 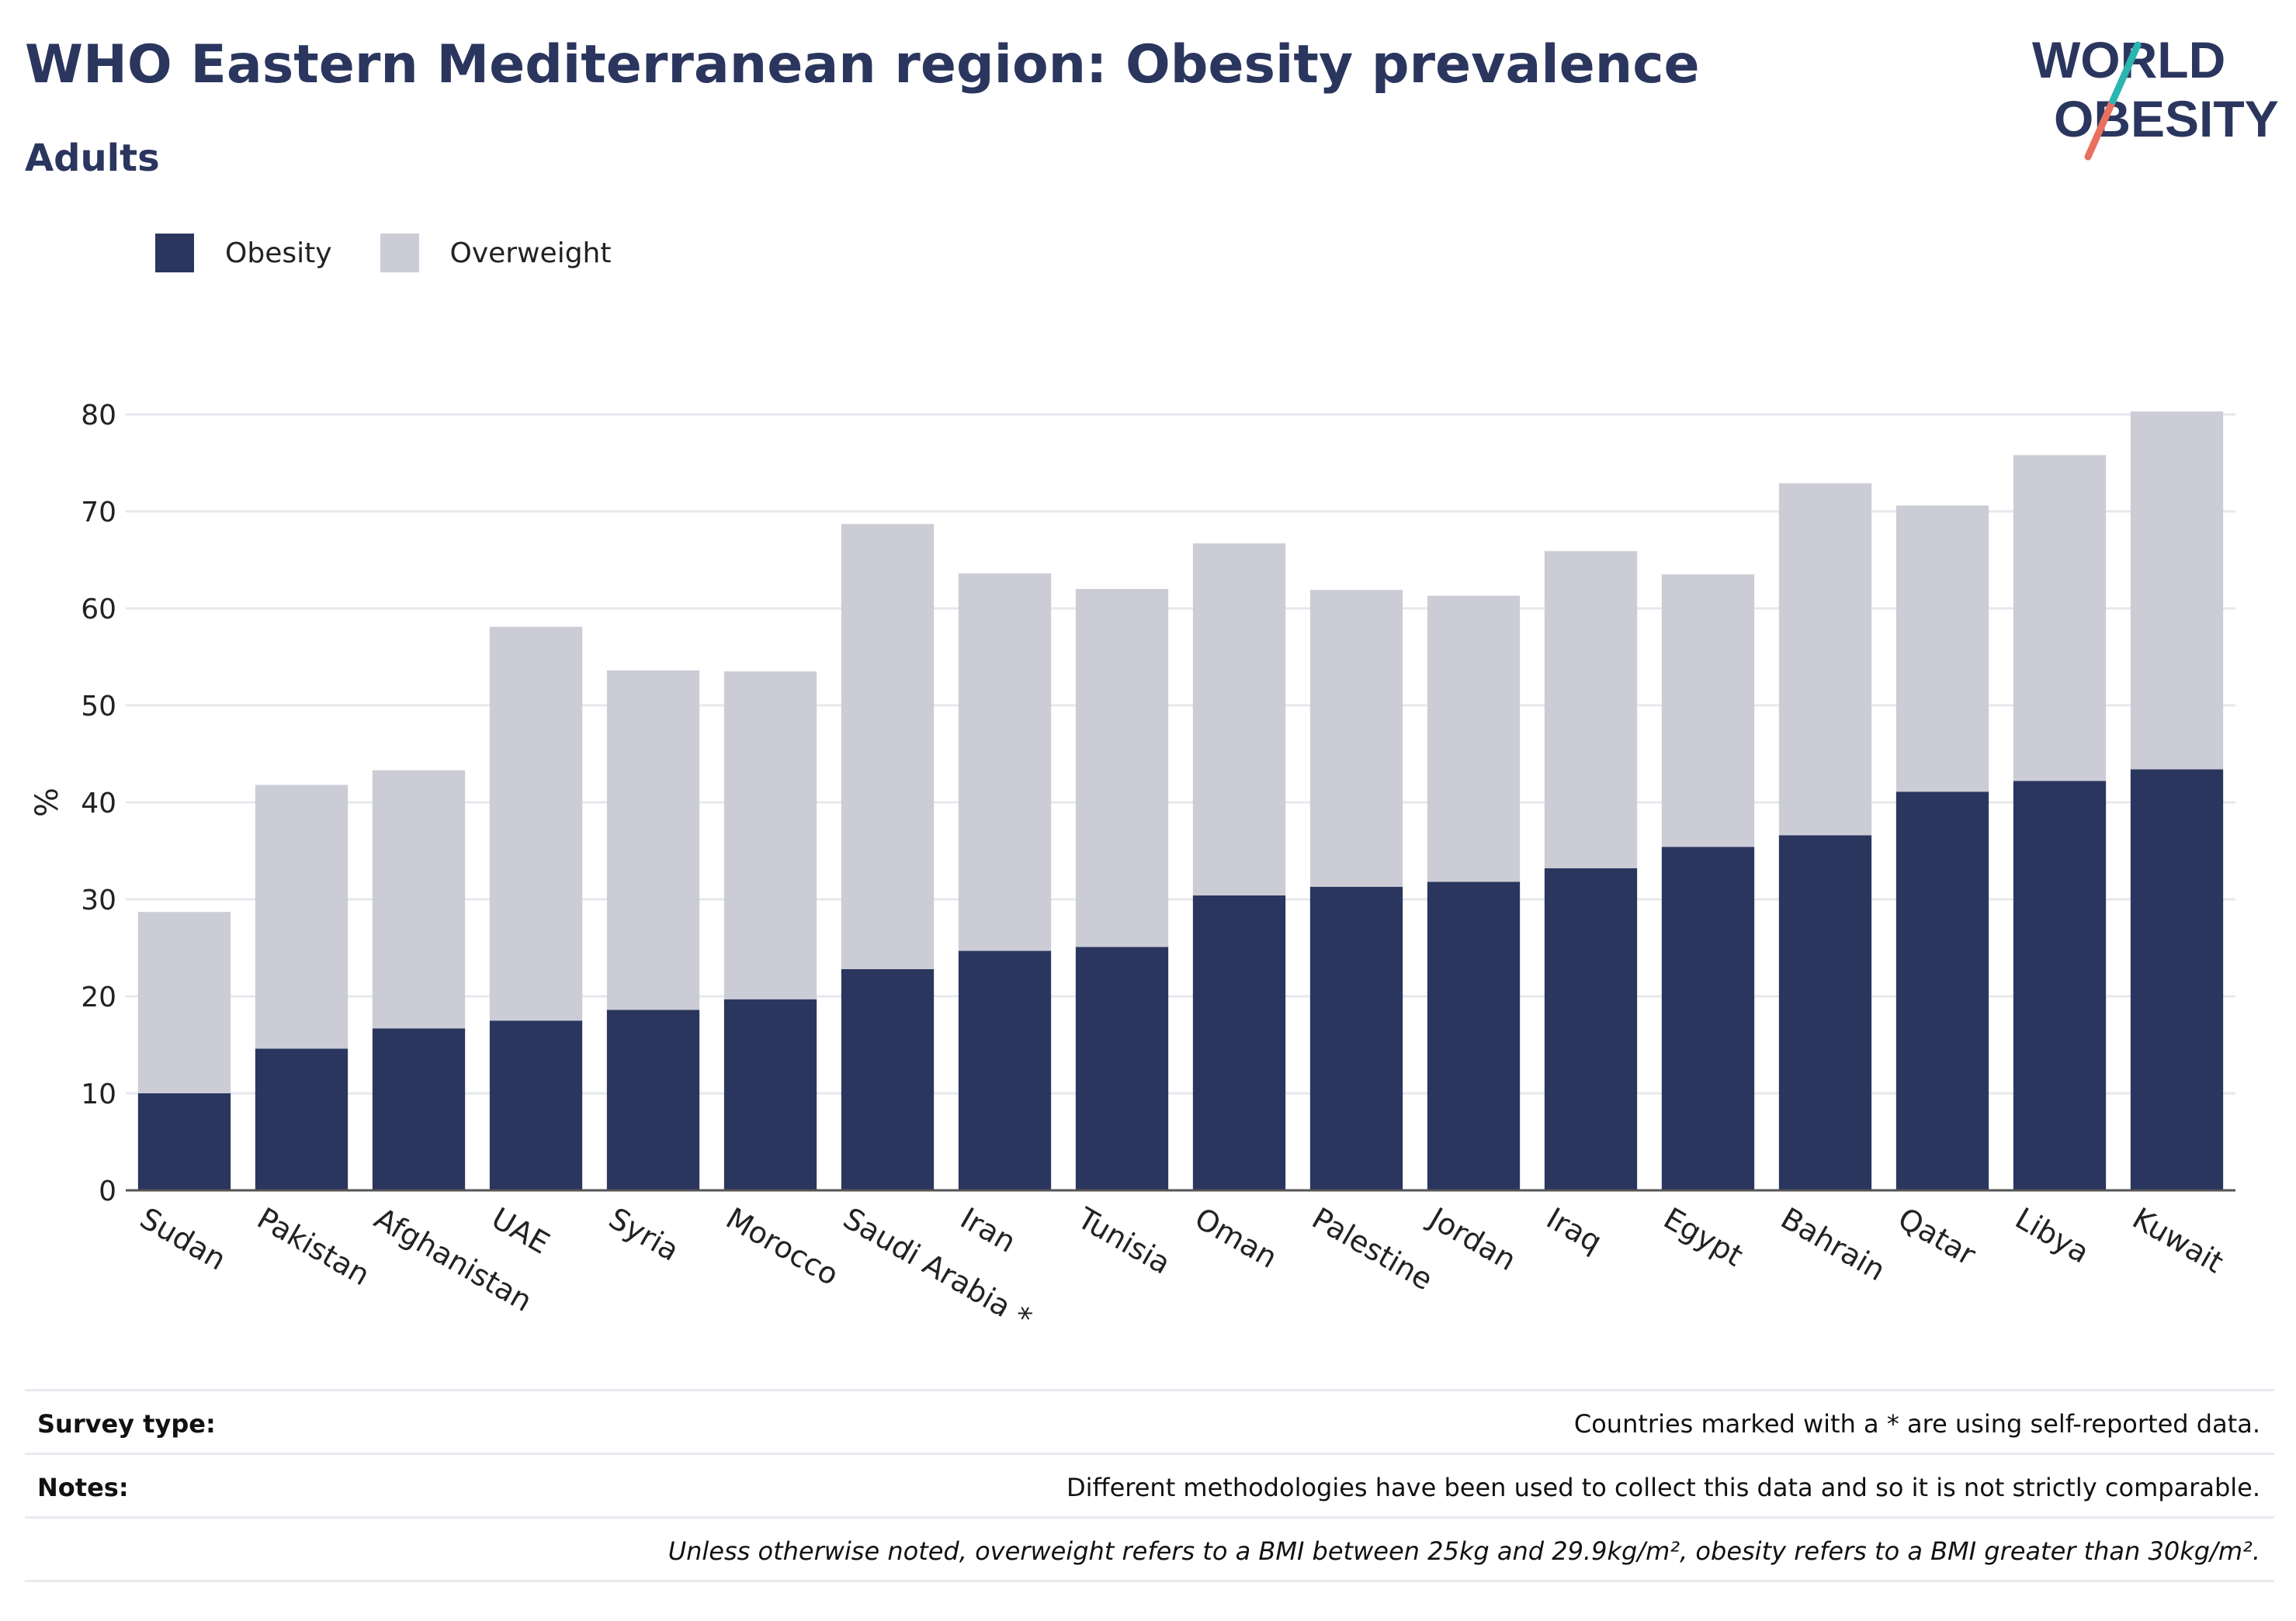 I want to click on y-tick-label: 50, so click(x=98, y=706).